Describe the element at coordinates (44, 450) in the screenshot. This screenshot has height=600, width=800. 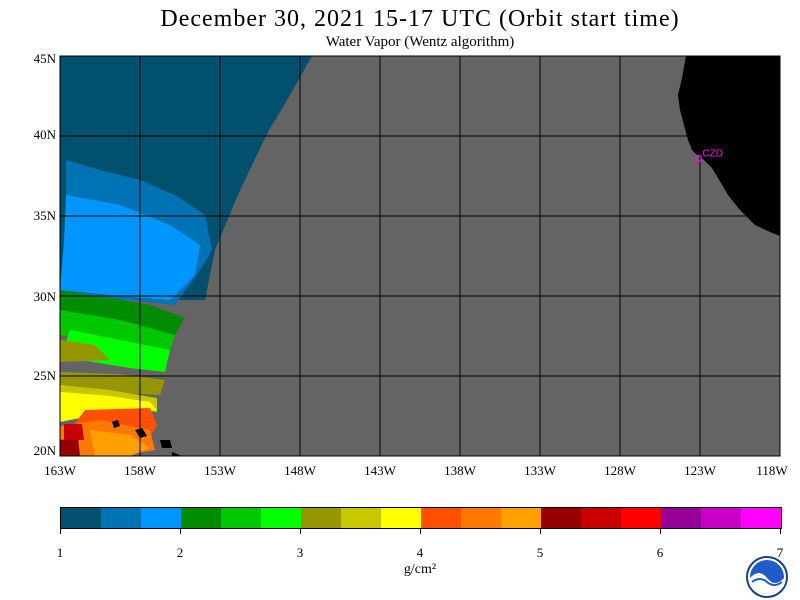
I see `lat-label-20n: 20N` at that location.